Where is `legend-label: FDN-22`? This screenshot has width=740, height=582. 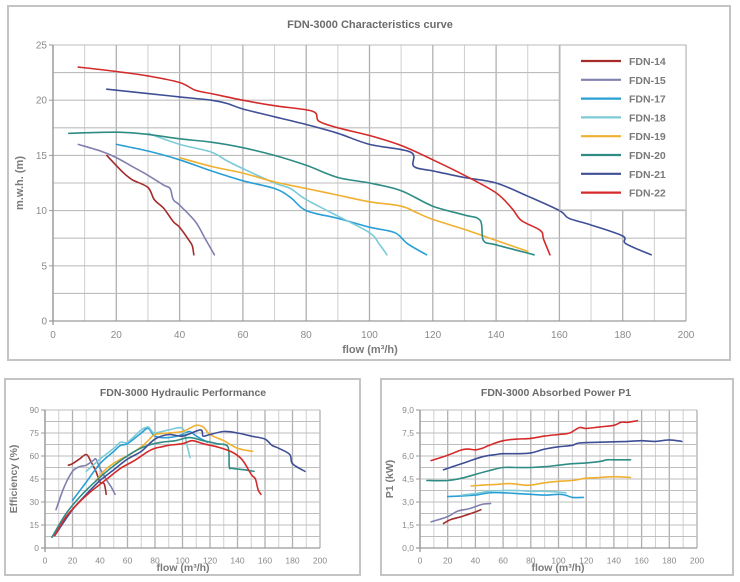 legend-label: FDN-22 is located at coordinates (647, 194).